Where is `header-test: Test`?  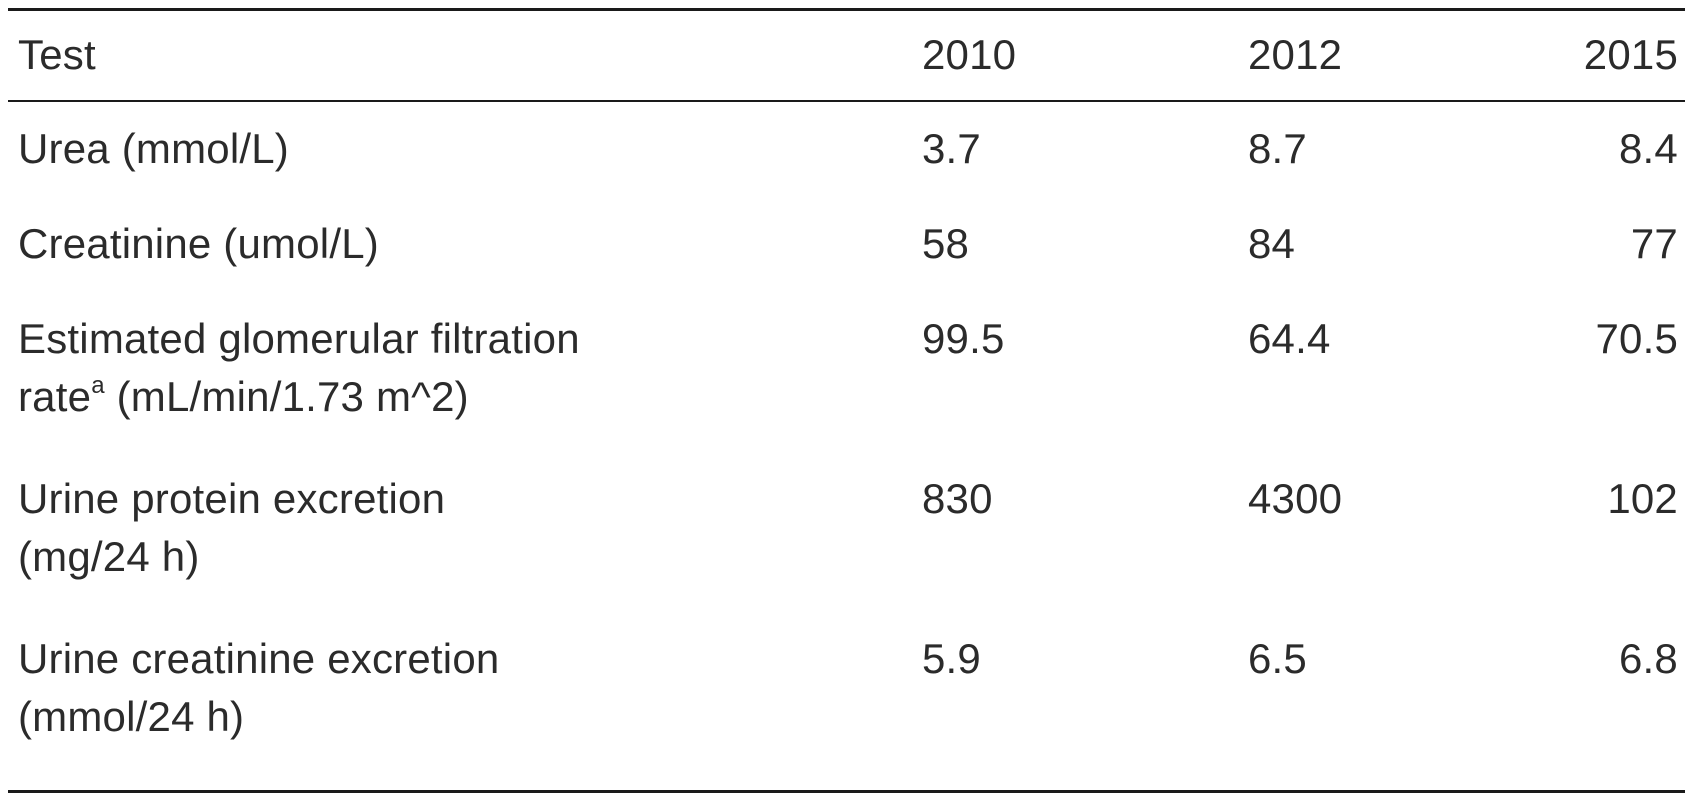
header-test: Test is located at coordinates (57, 54).